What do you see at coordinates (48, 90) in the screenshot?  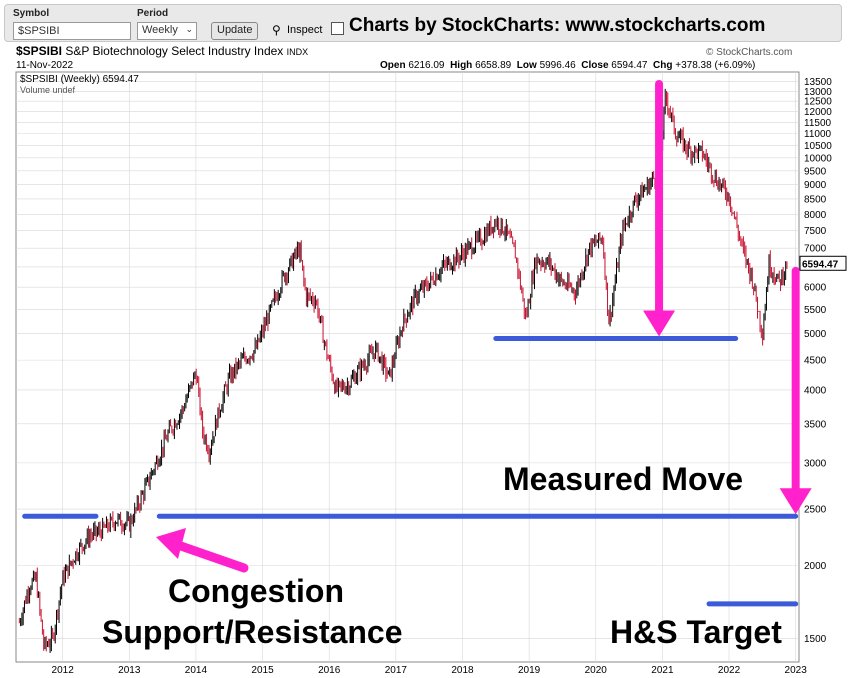 I see `legend-volume: Volume undef` at bounding box center [48, 90].